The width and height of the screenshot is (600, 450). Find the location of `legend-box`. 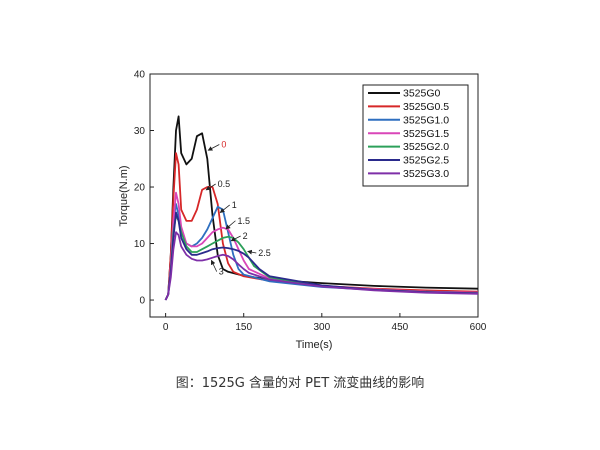

legend-box is located at coordinates (415, 135).